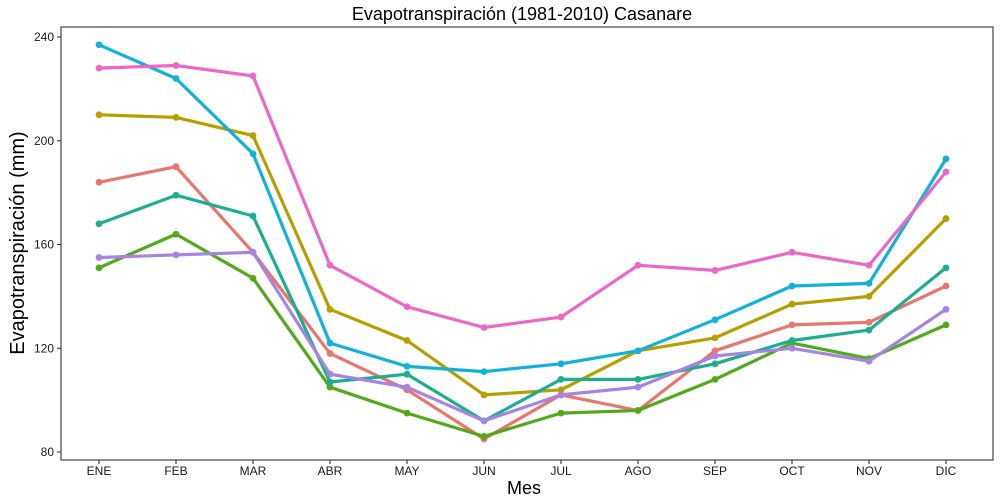 This screenshot has width=1000, height=500. I want to click on y-tick-label: 80, so click(48, 452).